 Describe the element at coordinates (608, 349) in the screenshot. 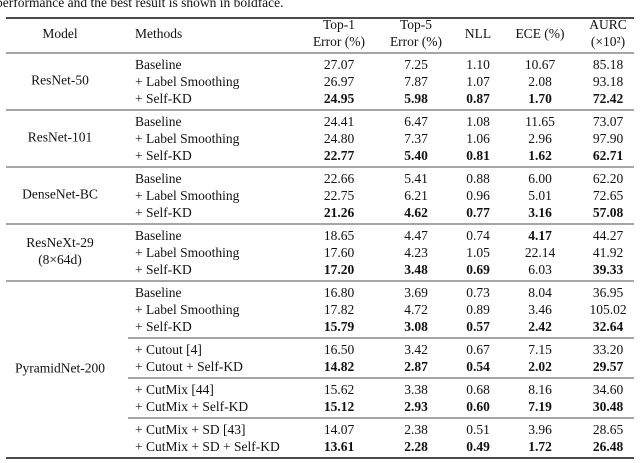

I see `value-cell: 33.20` at that location.